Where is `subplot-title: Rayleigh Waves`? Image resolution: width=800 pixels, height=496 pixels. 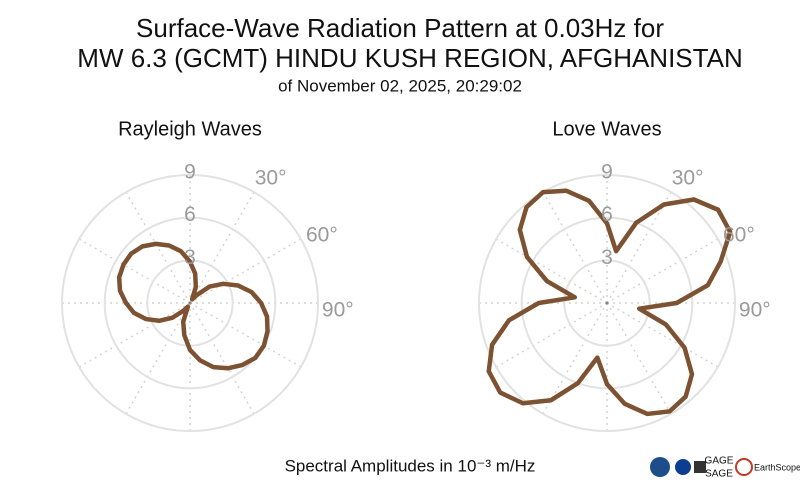 subplot-title: Rayleigh Waves is located at coordinates (190, 129).